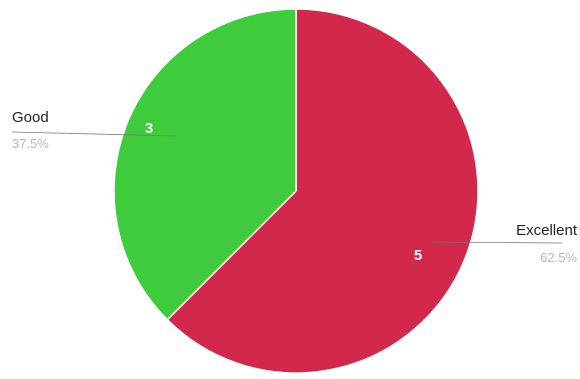 The width and height of the screenshot is (580, 379). What do you see at coordinates (547, 230) in the screenshot?
I see `excellent-category-label: Excellent` at bounding box center [547, 230].